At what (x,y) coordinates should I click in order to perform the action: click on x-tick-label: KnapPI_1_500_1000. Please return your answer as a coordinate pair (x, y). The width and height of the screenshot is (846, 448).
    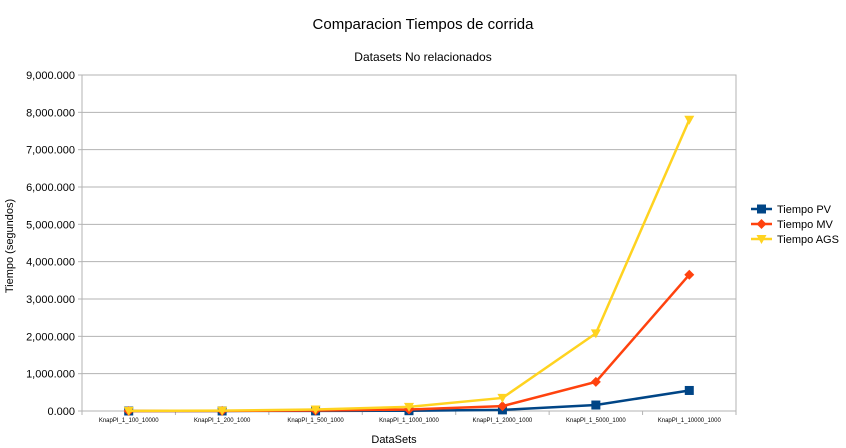
    Looking at the image, I should click on (315, 421).